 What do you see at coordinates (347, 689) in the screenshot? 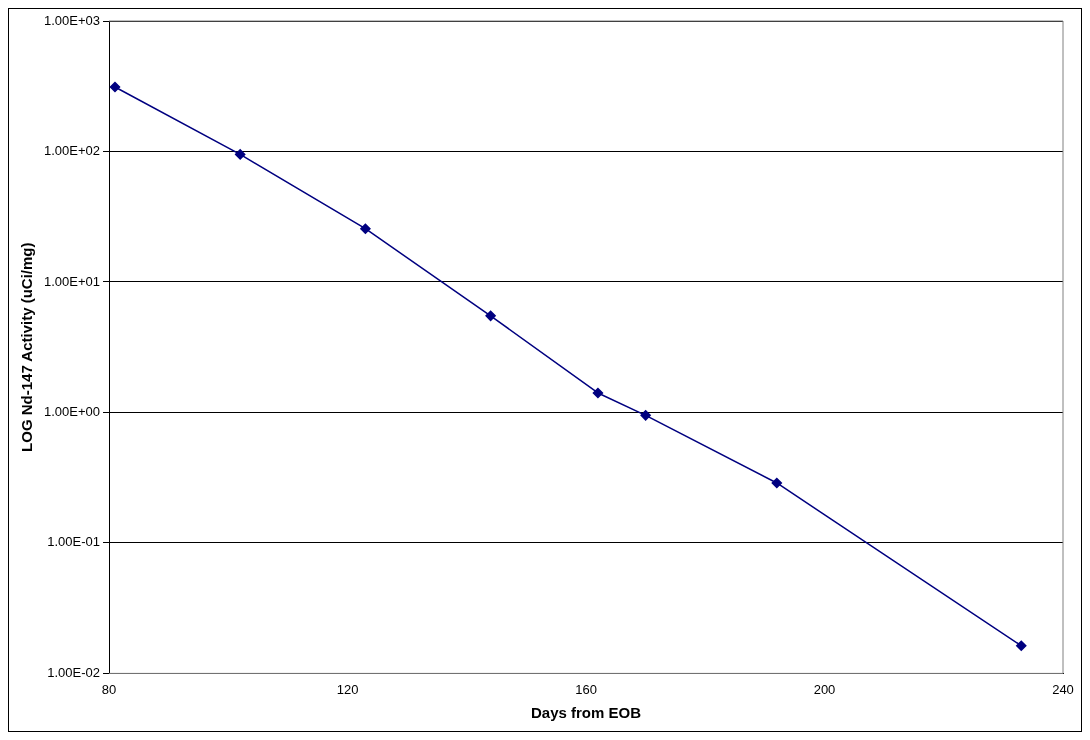
I see `x-tick-label: 120` at bounding box center [347, 689].